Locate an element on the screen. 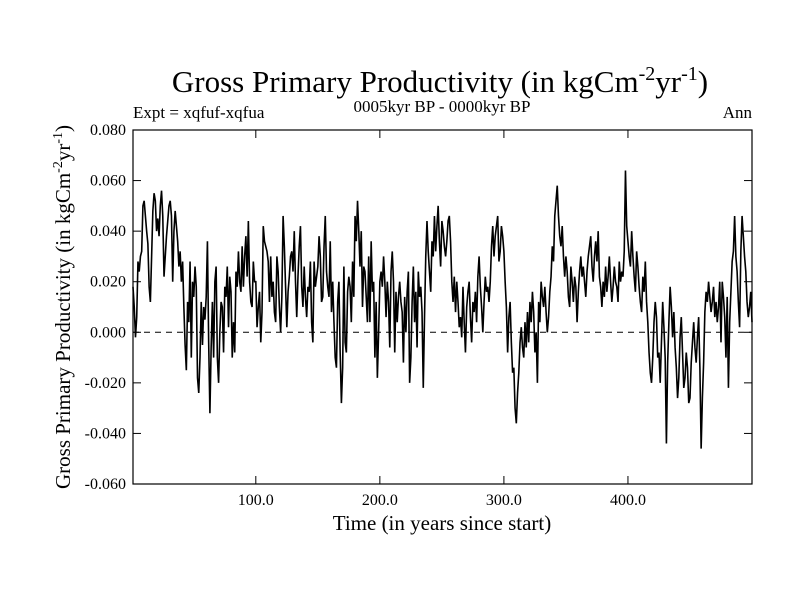 This screenshot has width=800, height=600. right-subtitle: Ann is located at coordinates (738, 112).